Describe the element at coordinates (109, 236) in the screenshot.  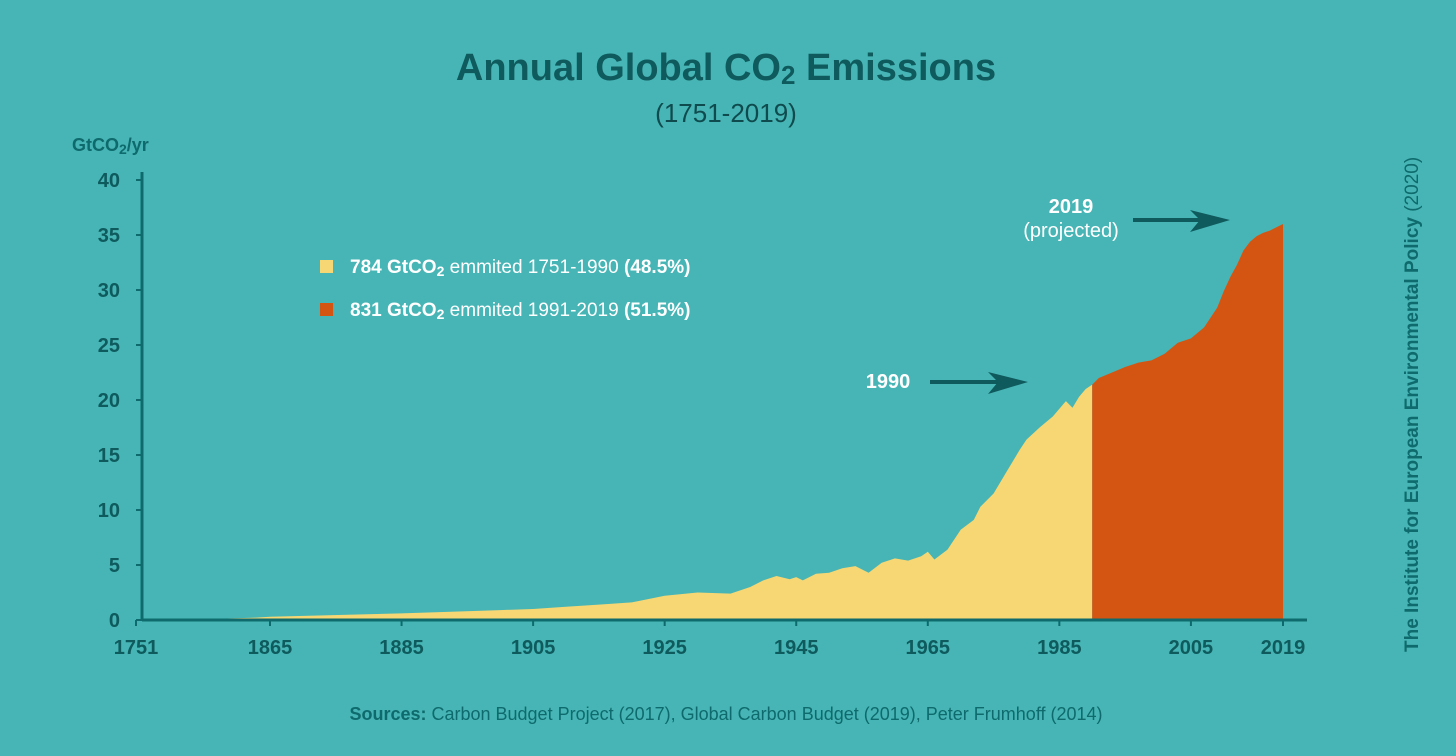
I see `y-tick-label: 35` at that location.